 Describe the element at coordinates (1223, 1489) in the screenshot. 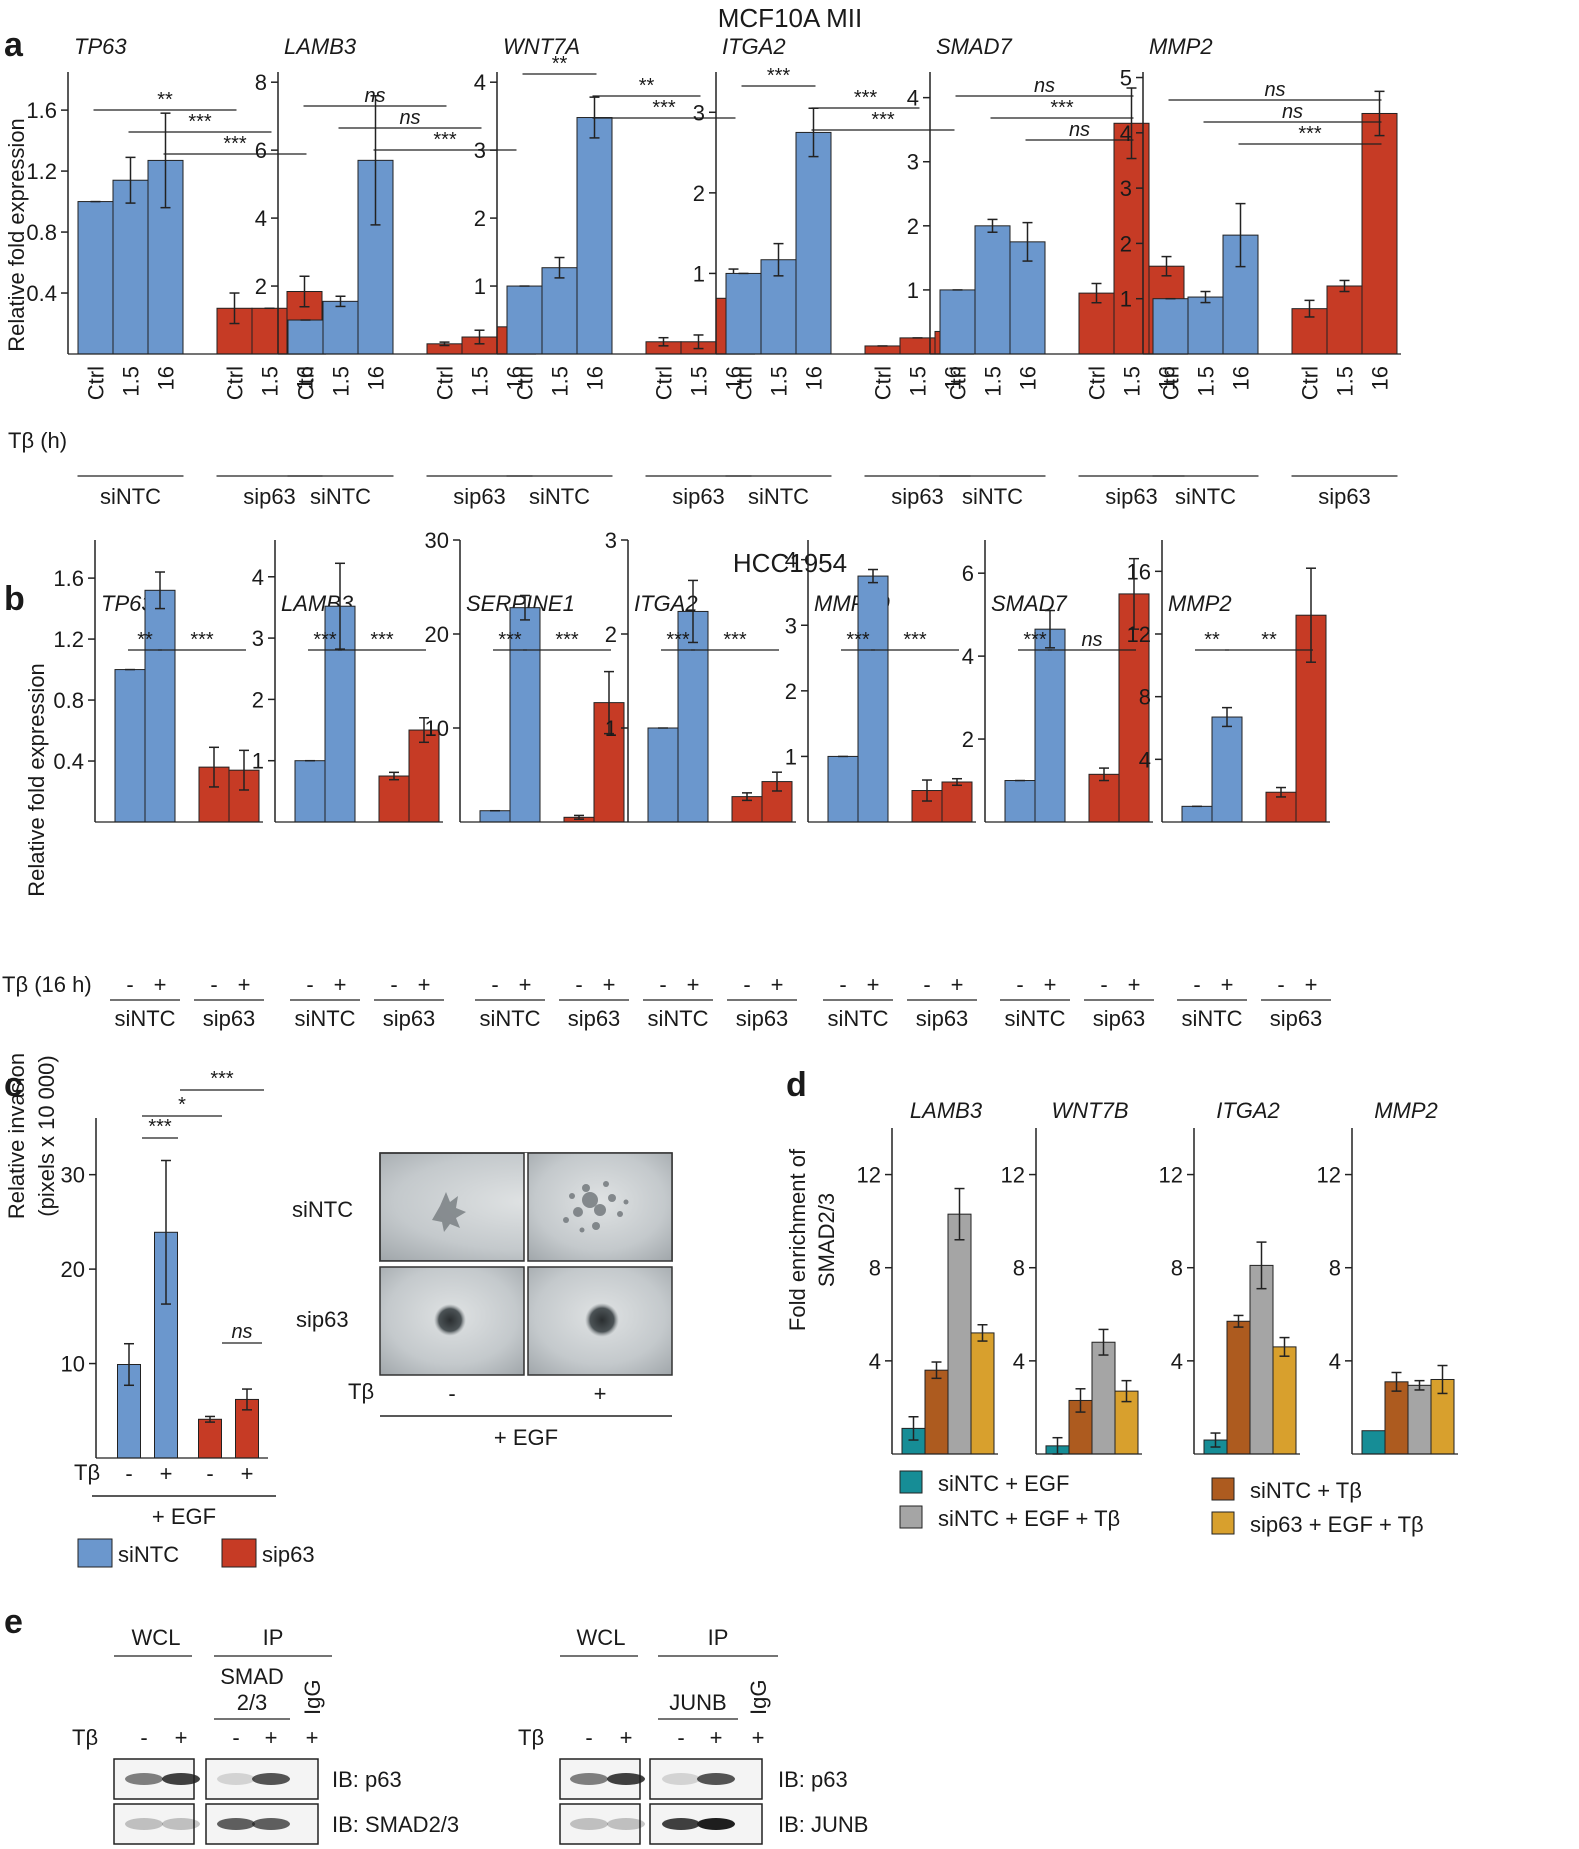

I see `legend-swatch-sintc-tb` at that location.